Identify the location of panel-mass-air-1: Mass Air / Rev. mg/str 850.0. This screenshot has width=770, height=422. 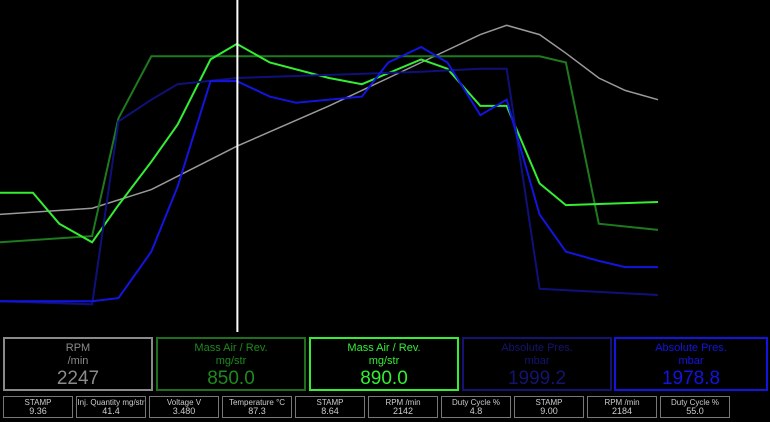
(231, 364).